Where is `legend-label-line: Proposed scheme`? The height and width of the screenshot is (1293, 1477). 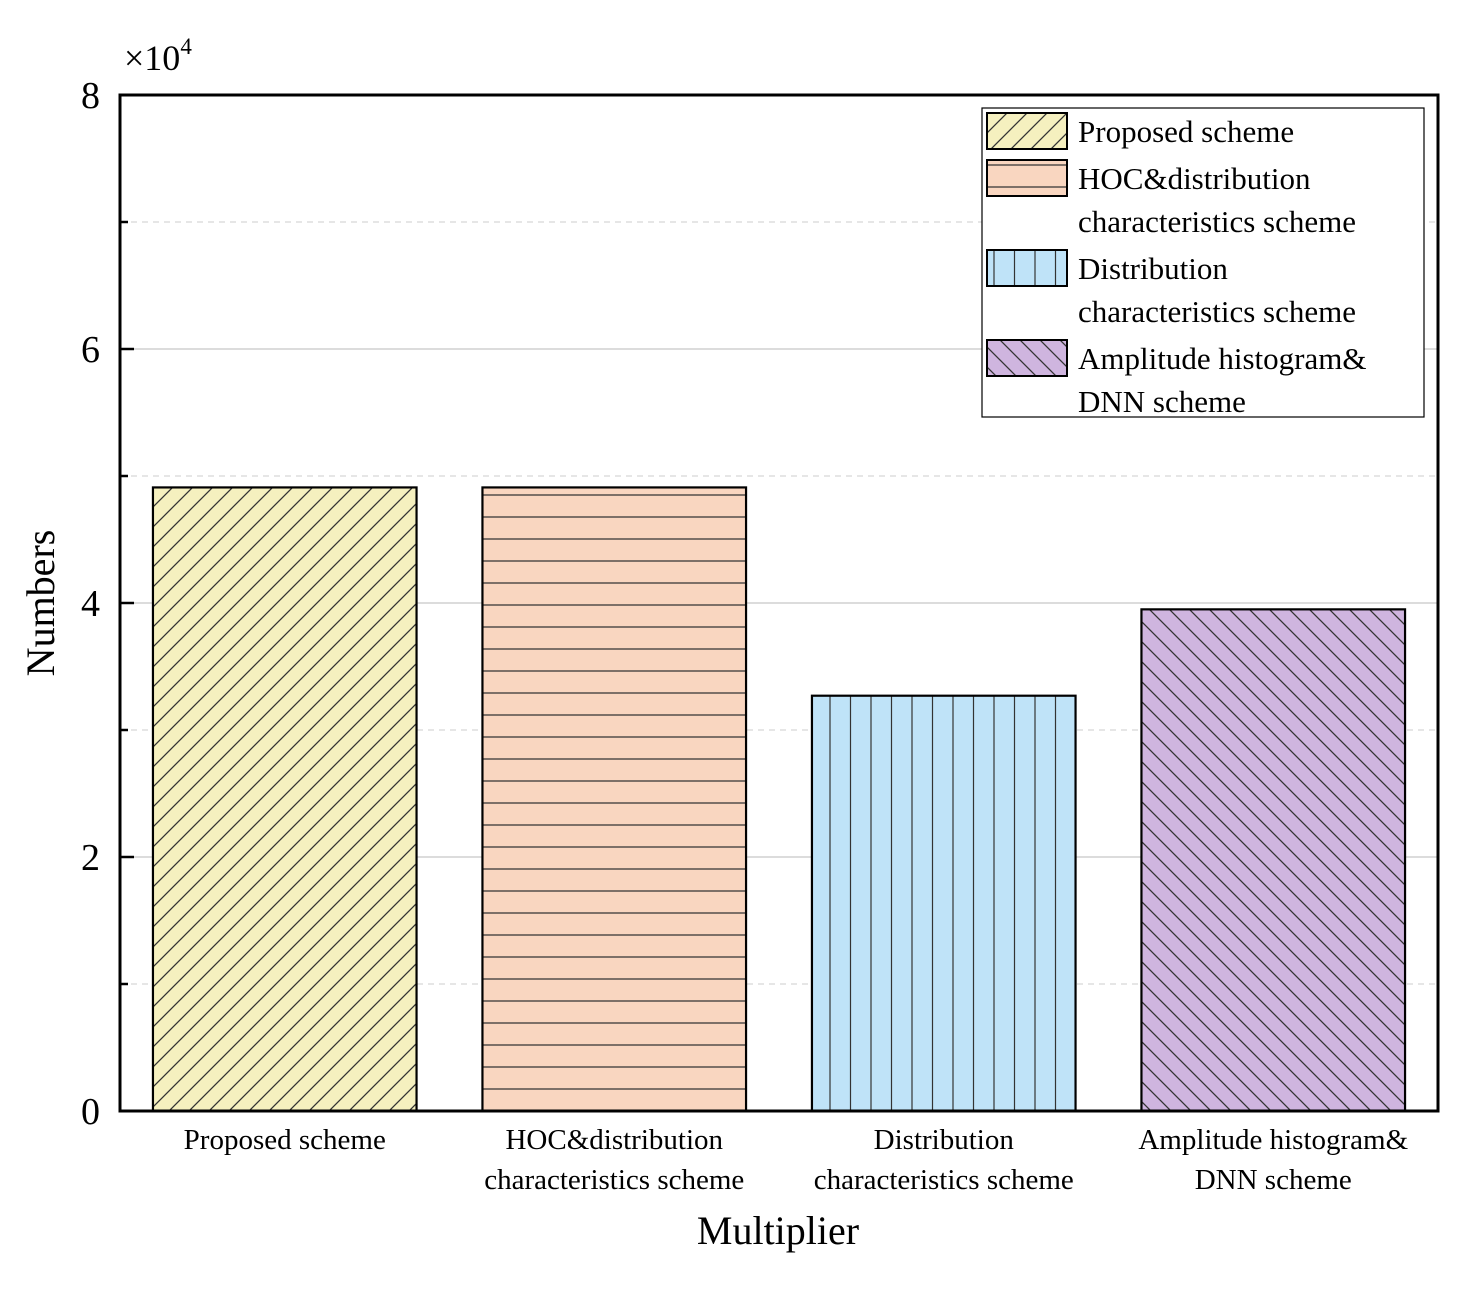 legend-label-line: Proposed scheme is located at coordinates (1186, 131).